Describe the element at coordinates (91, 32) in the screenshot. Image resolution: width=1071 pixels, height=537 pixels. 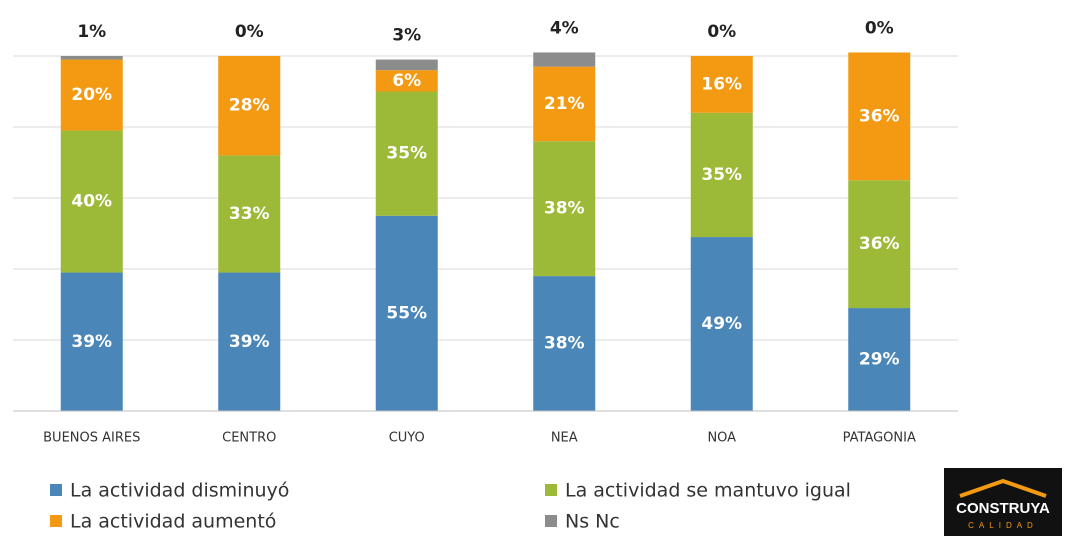
I see `value-label: 1%` at that location.